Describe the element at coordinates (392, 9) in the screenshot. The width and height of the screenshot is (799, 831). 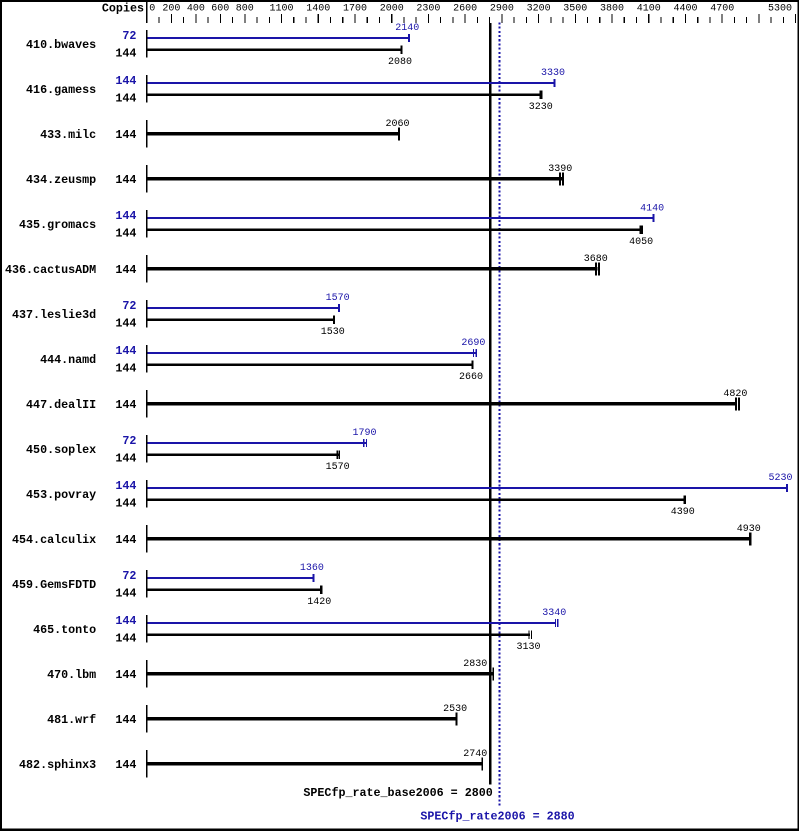
I see `svg-text: 2000` at that location.